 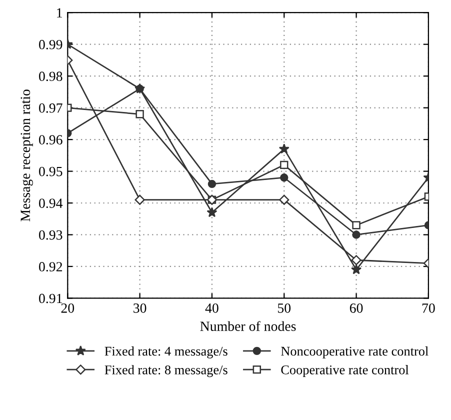 What do you see at coordinates (50, 171) in the screenshot?
I see `y-tick-label: 0.95` at bounding box center [50, 171].